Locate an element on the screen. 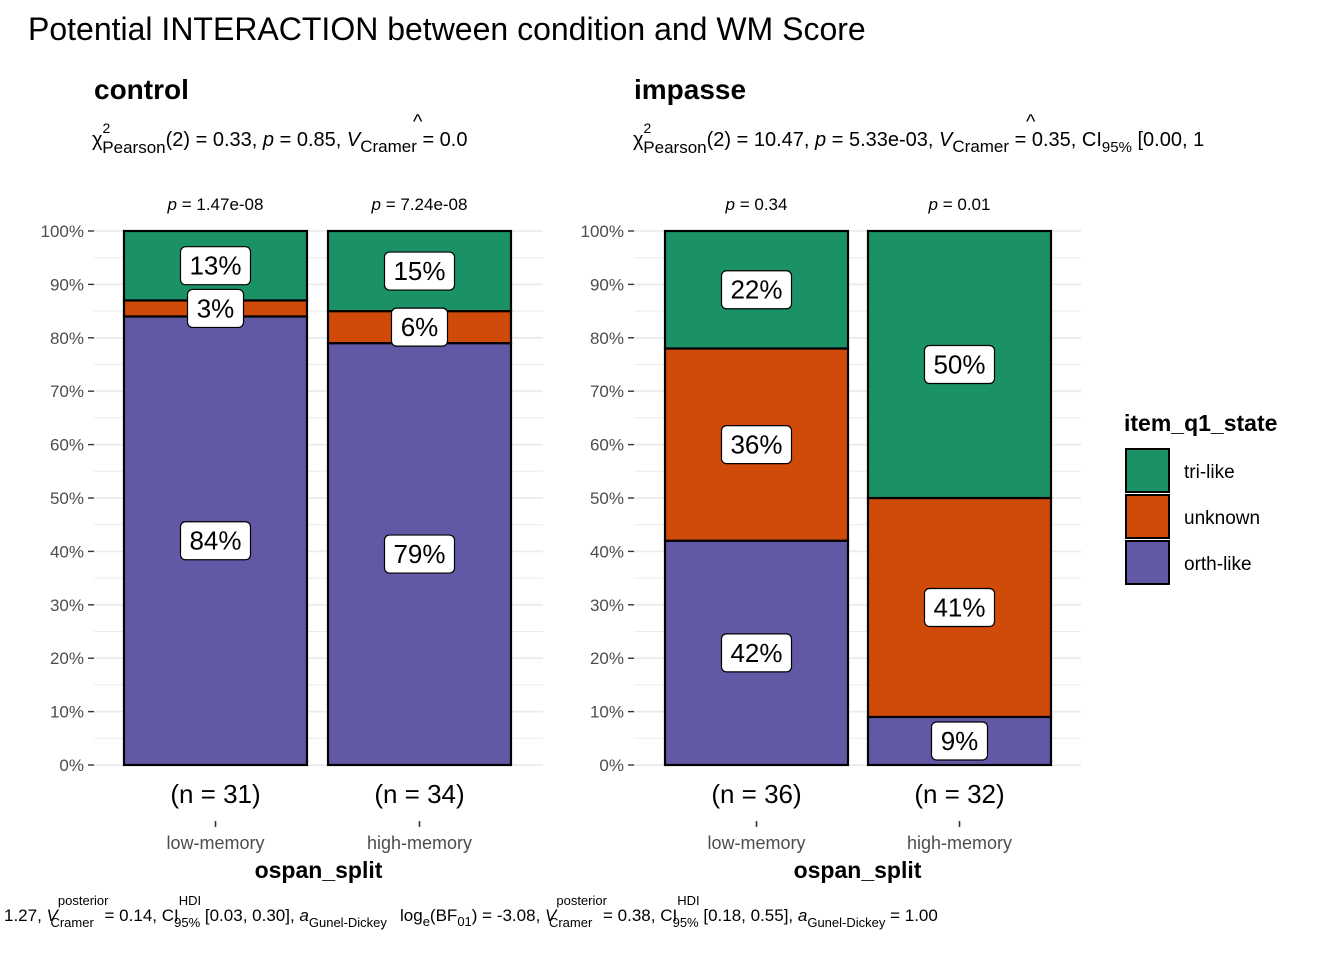  data-label: 79% is located at coordinates (419, 554).